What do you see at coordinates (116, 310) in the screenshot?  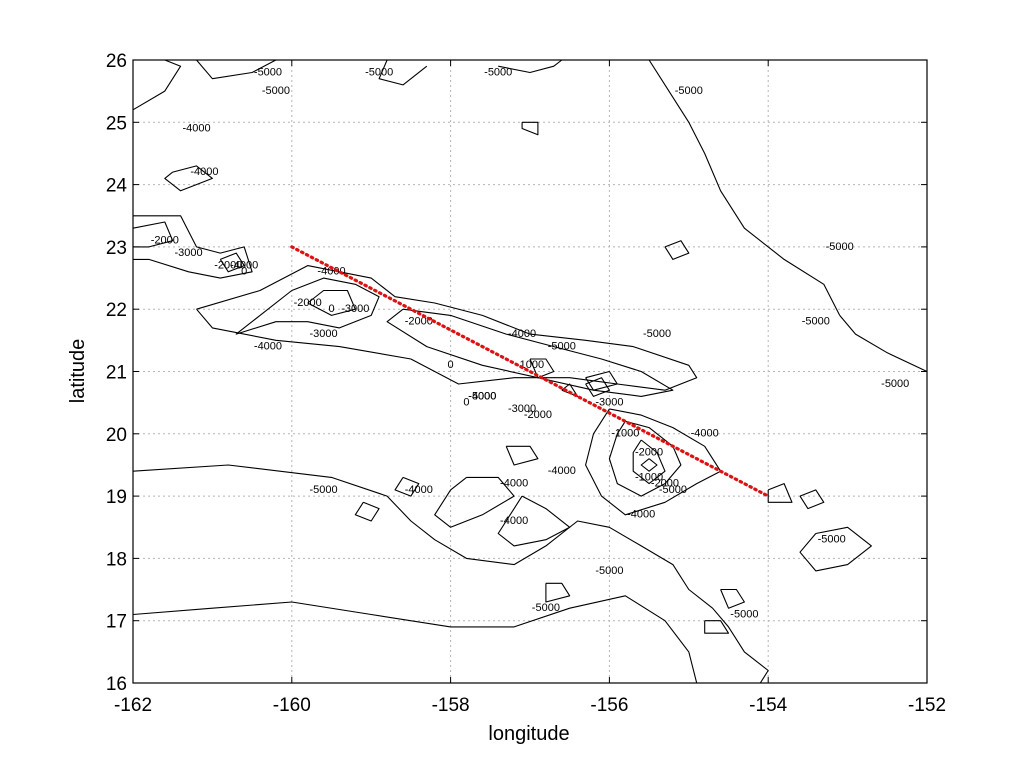 I see `y-tick-label: 22` at bounding box center [116, 310].